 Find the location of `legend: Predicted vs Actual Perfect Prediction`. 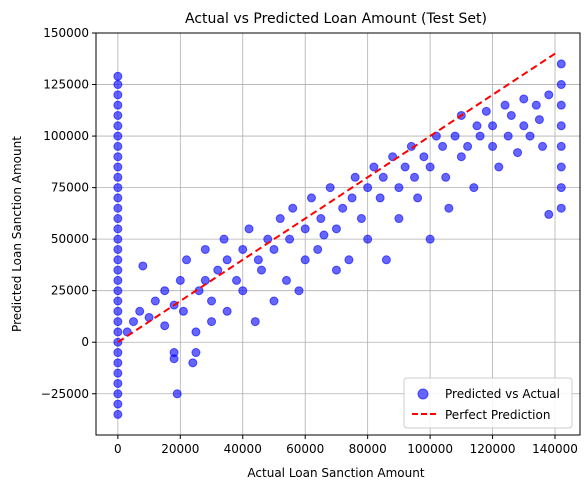

legend: Predicted vs Actual Perfect Prediction is located at coordinates (488, 403).